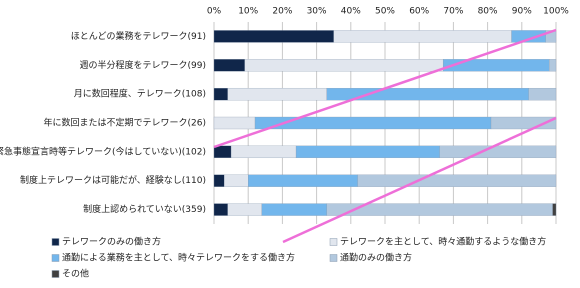 This screenshot has width=580, height=288. Describe the element at coordinates (103, 151) in the screenshot. I see `category-label: 緊急事態宣言時等テレワーク(今はしていない)(102)` at that location.